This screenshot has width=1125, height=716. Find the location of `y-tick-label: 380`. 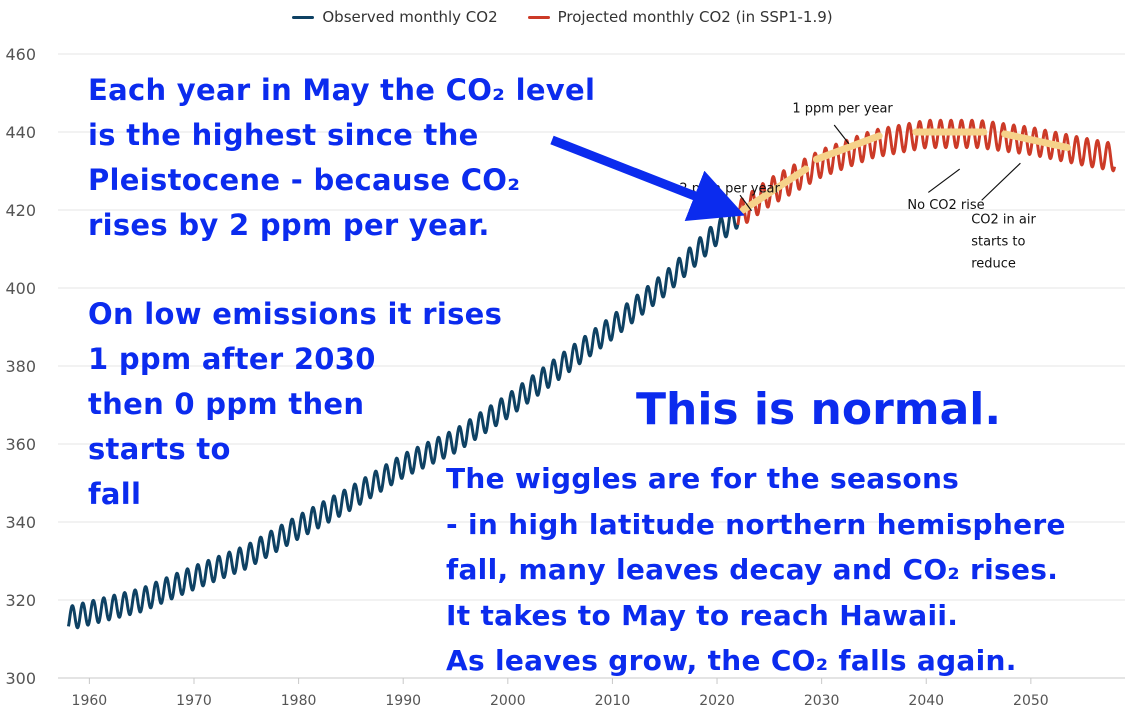

y-tick-label: 380 is located at coordinates (20, 366).